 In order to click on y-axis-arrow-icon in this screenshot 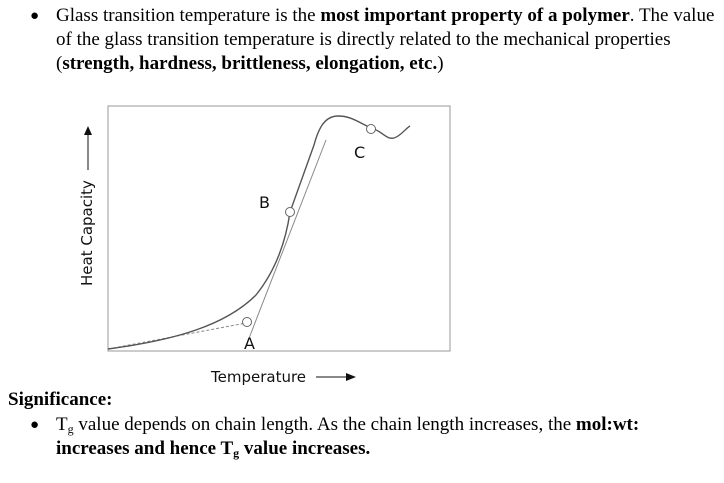, I will do `click(88, 130)`.